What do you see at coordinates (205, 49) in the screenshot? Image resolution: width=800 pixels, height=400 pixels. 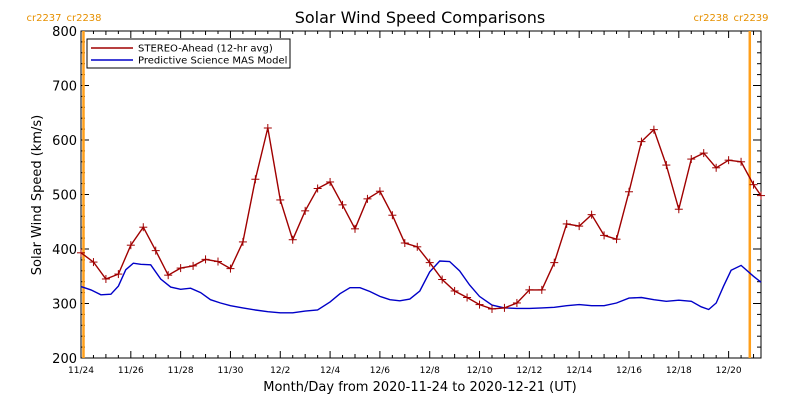 I see `legend-label-stereo: STEREO-Ahead (12-hr avg)` at bounding box center [205, 49].